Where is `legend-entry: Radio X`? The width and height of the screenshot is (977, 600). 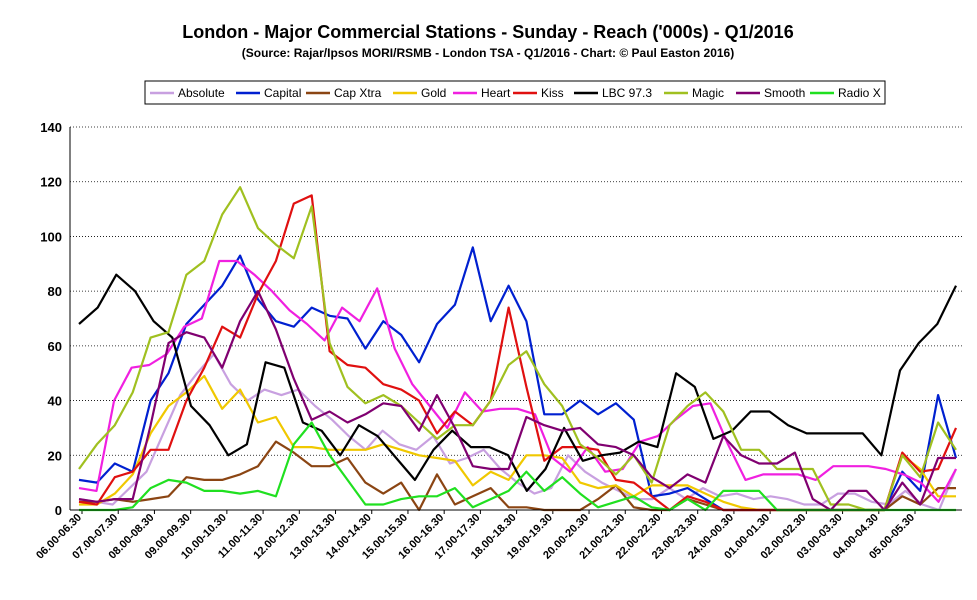 legend-entry: Radio X is located at coordinates (859, 93).